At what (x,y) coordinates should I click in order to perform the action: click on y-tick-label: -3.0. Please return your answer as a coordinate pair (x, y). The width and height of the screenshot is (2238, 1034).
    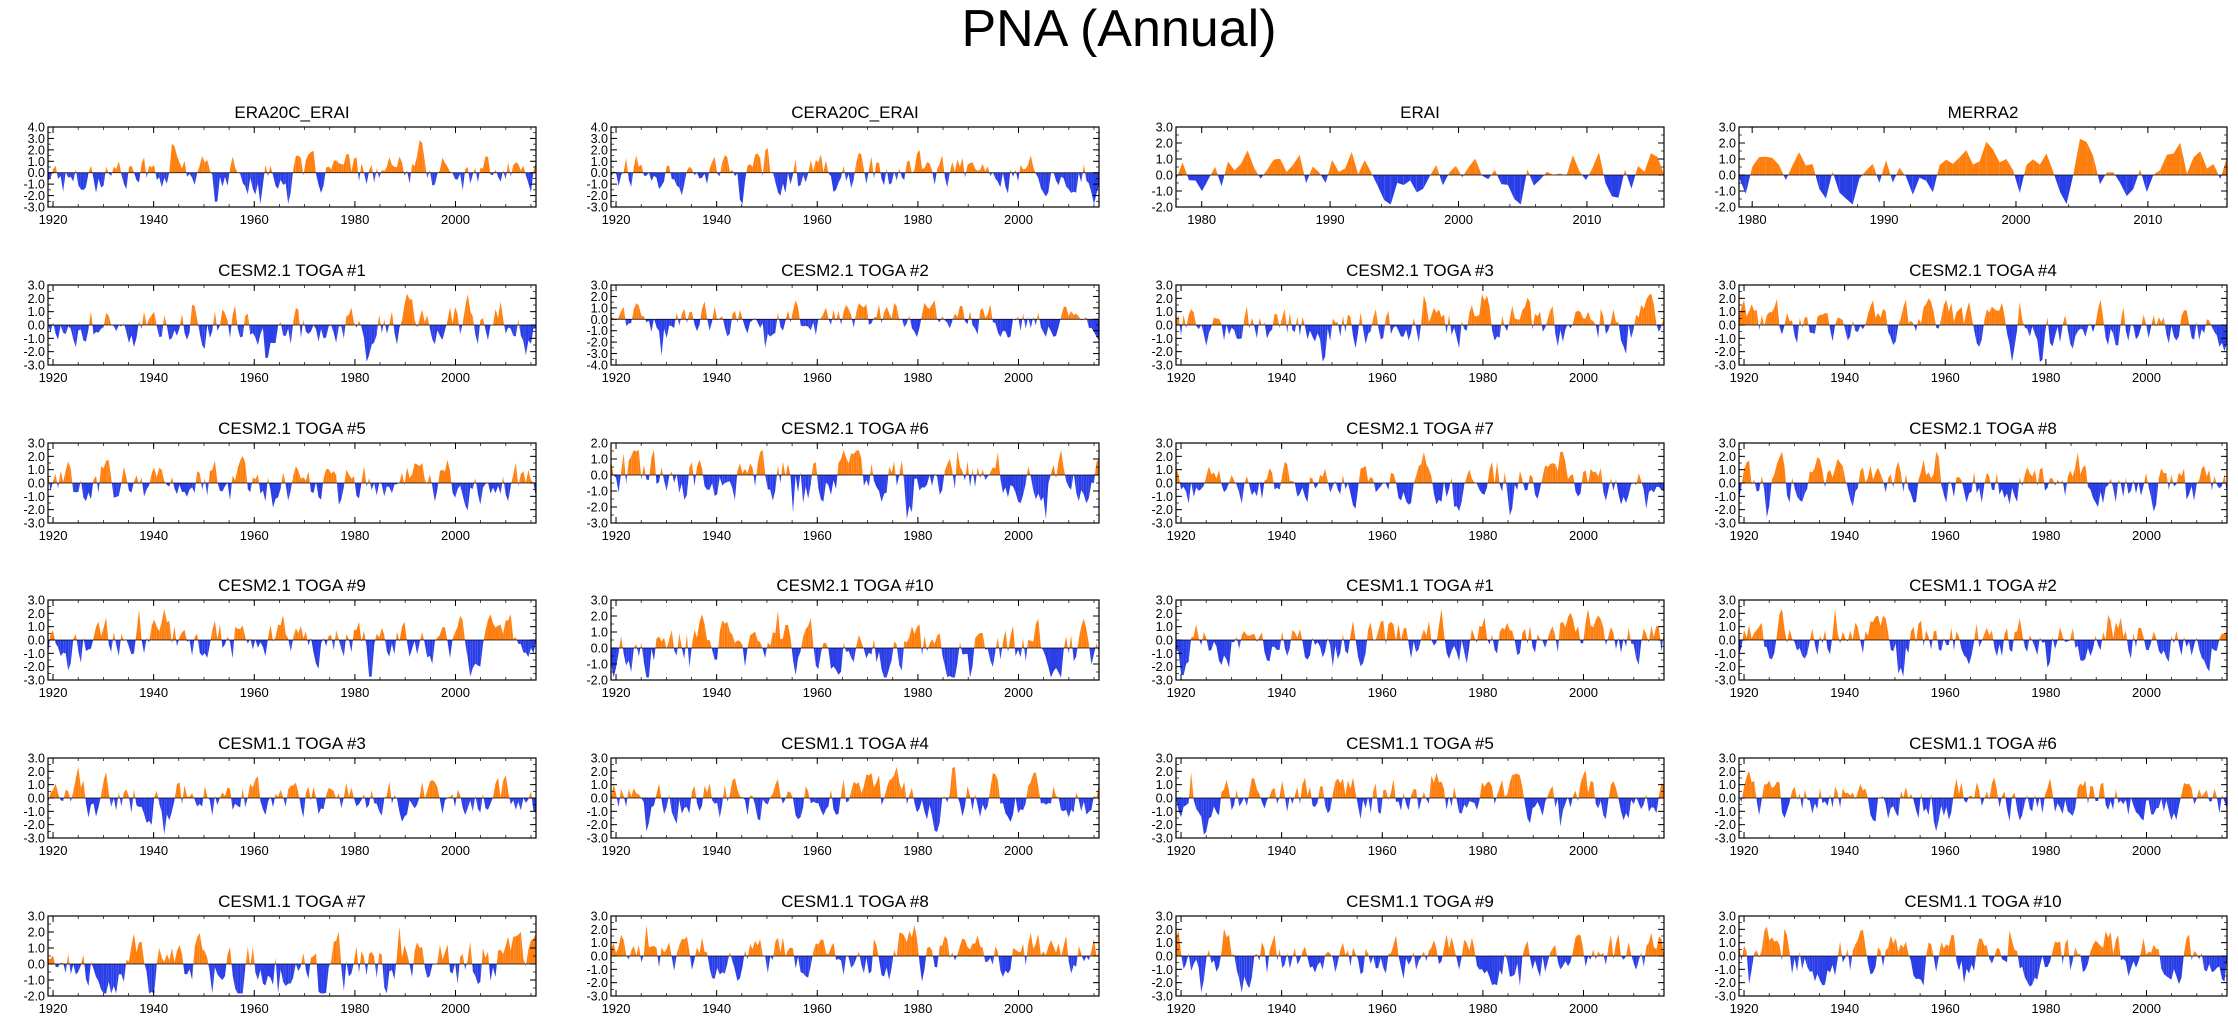
    Looking at the image, I should click on (597, 524).